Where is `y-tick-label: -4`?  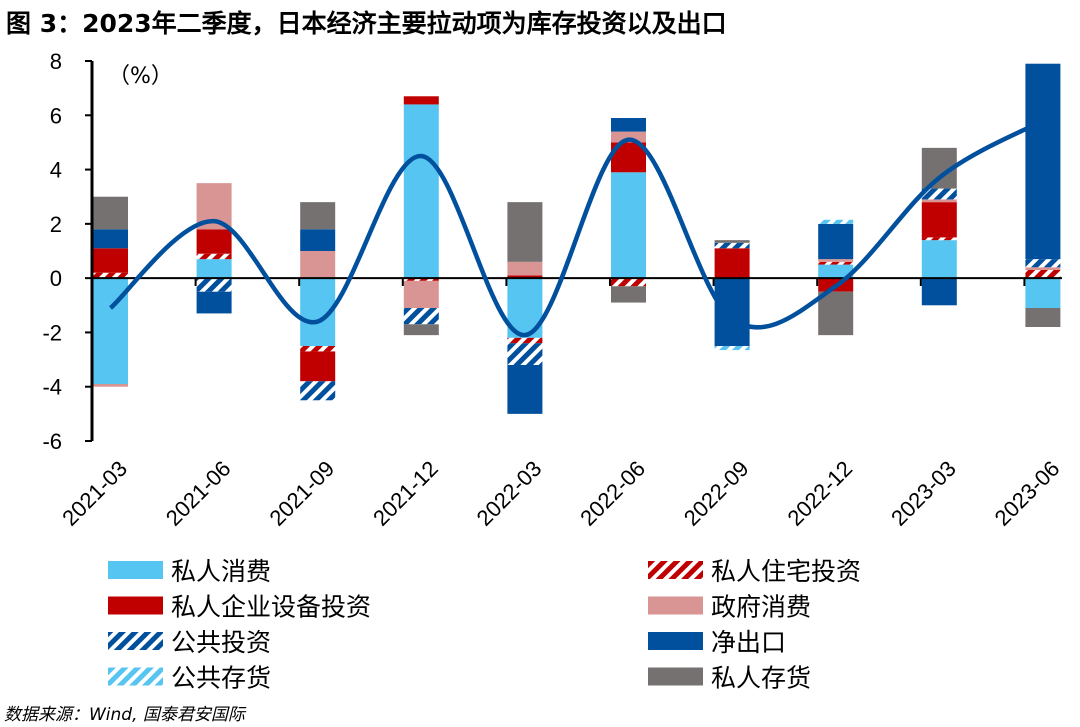 y-tick-label: -4 is located at coordinates (52, 387).